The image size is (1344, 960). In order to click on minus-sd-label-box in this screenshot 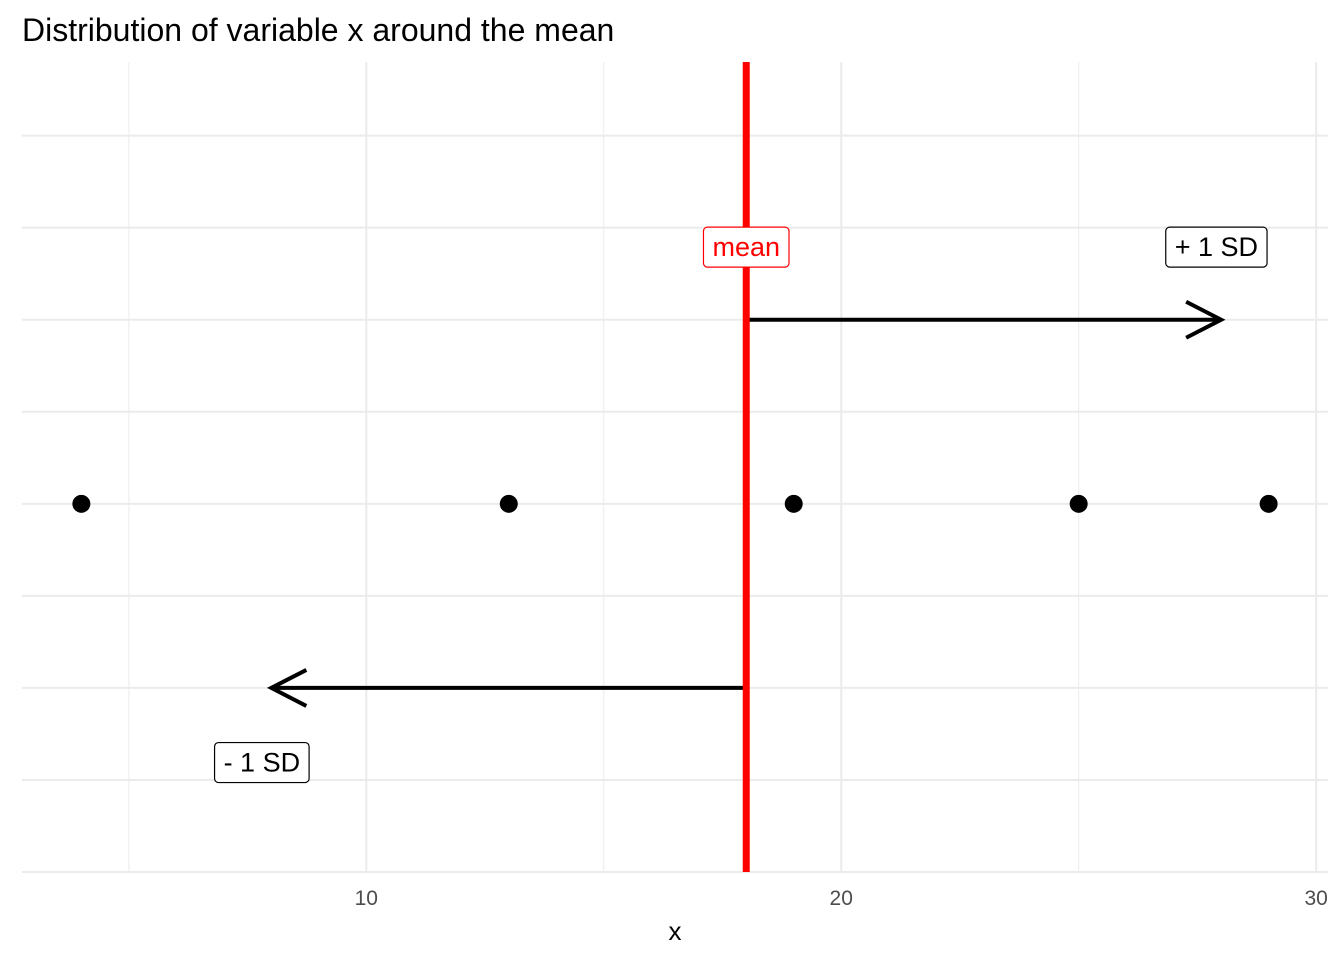, I will do `click(261, 762)`.